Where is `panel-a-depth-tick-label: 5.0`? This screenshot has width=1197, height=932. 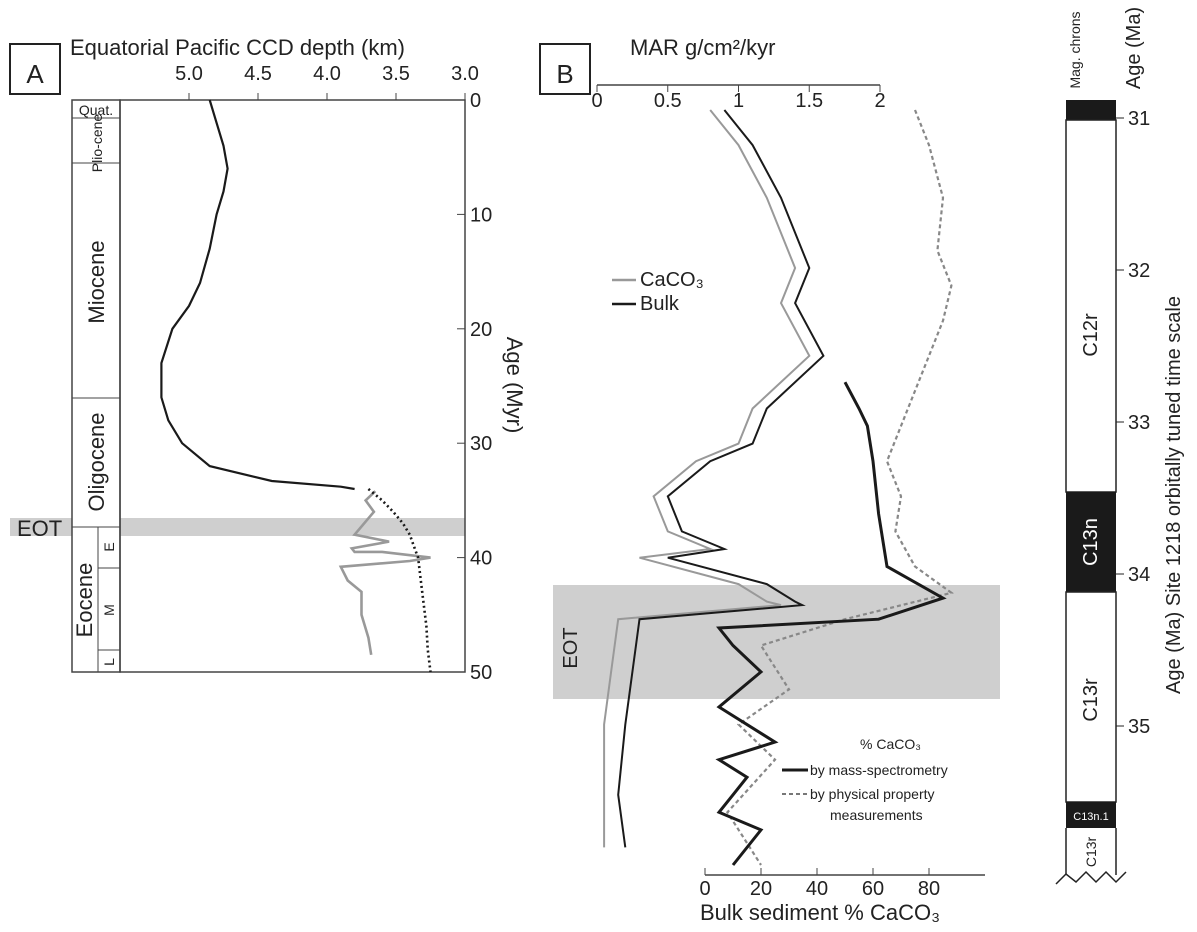 panel-a-depth-tick-label: 5.0 is located at coordinates (189, 74).